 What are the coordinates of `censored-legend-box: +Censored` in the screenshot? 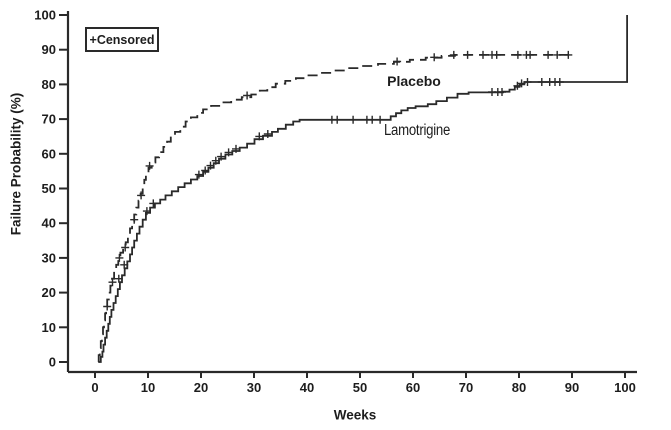 It's located at (122, 39).